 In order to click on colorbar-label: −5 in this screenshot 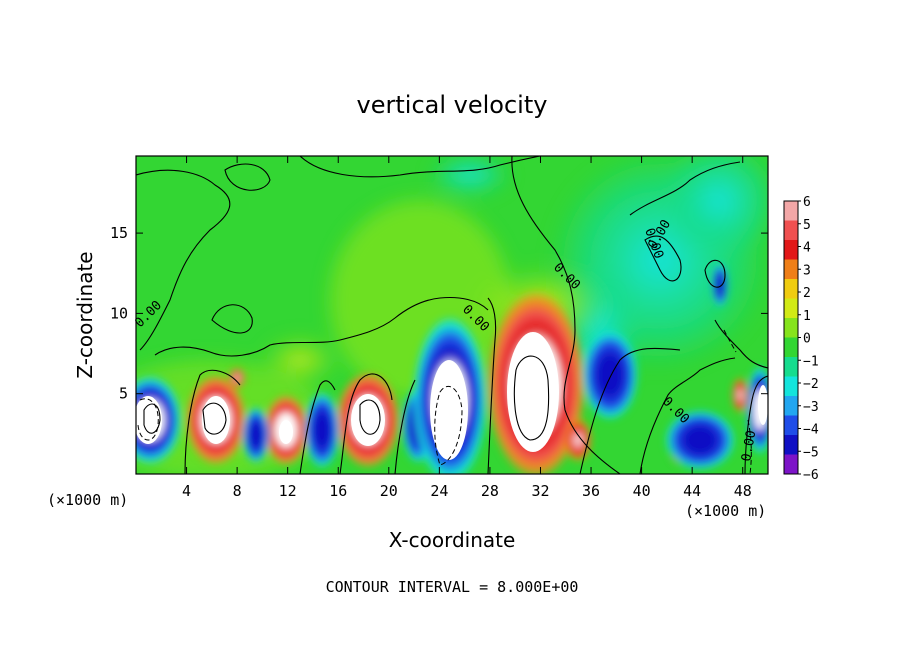, I will do `click(811, 452)`.